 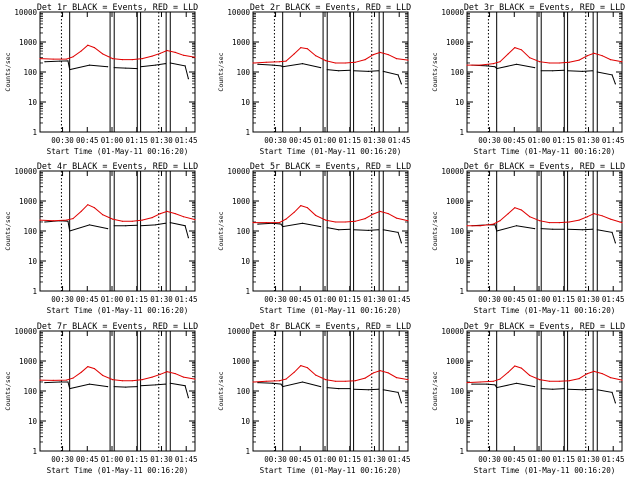 What do you see at coordinates (543, 234) in the screenshot?
I see `chart-6-series-events-line` at bounding box center [543, 234].